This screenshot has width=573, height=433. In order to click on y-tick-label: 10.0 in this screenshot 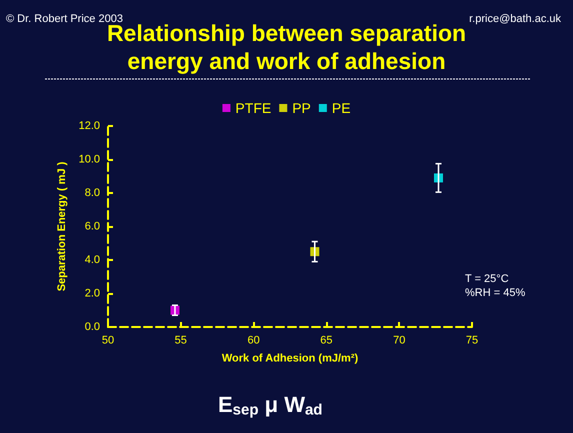, I will do `click(89, 160)`.